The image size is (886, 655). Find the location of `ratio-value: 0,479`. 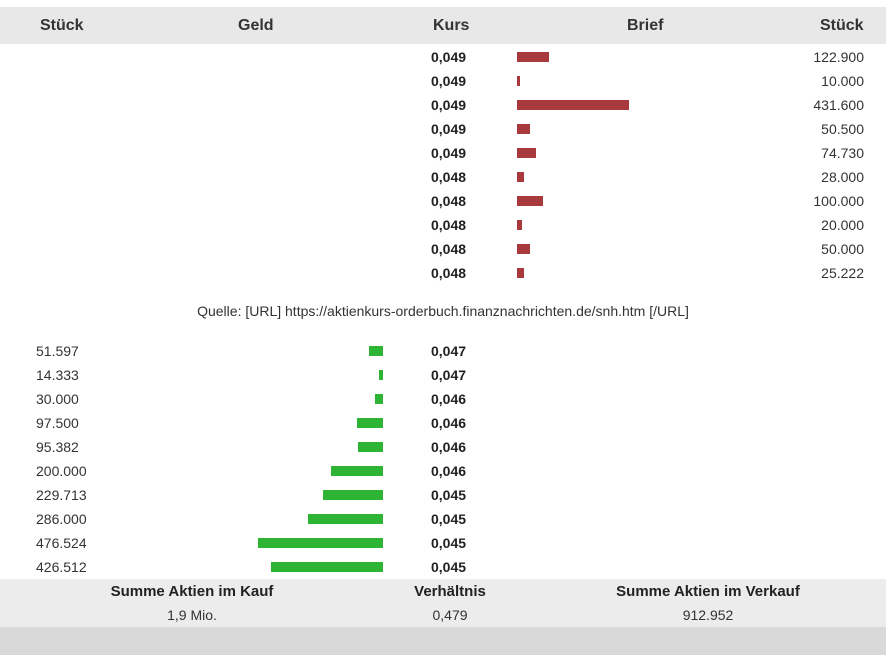

ratio-value: 0,479 is located at coordinates (450, 615).